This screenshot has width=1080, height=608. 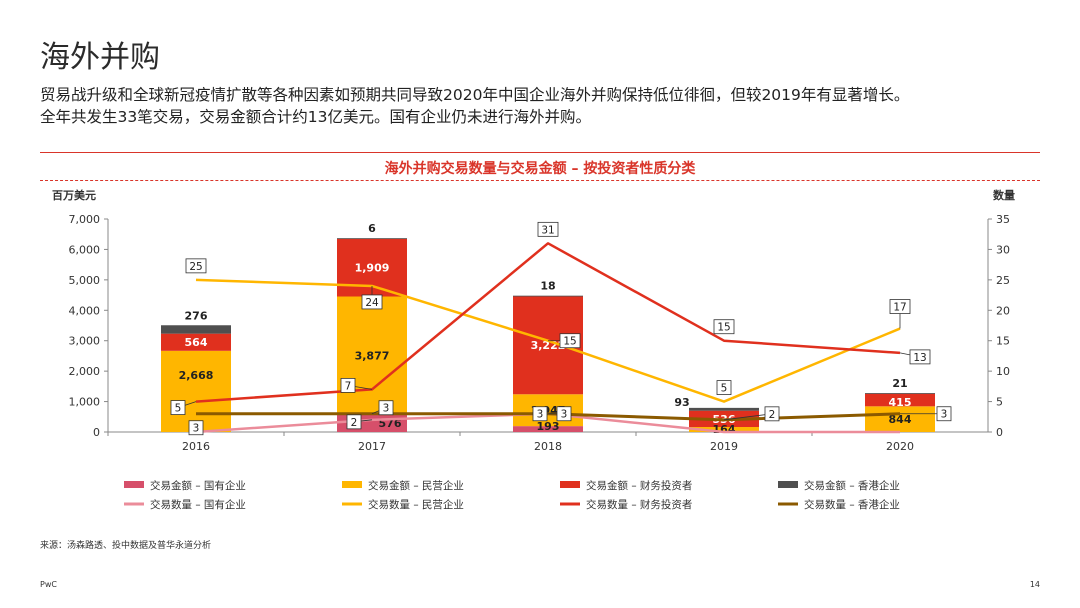 What do you see at coordinates (1003, 310) in the screenshot?
I see `y-tick-label-right: 20` at bounding box center [1003, 310].